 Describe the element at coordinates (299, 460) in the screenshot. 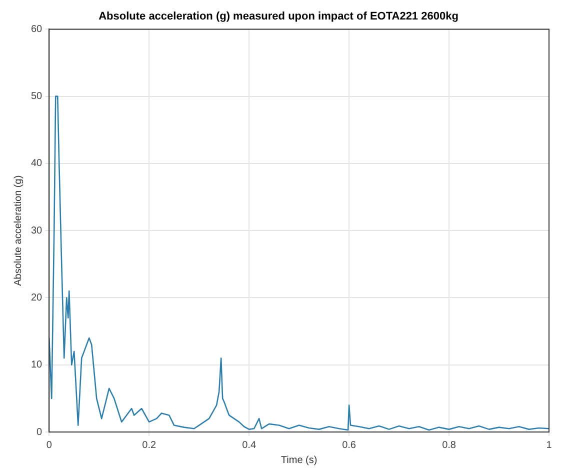

I see `x-axis-title: Time (s)` at that location.